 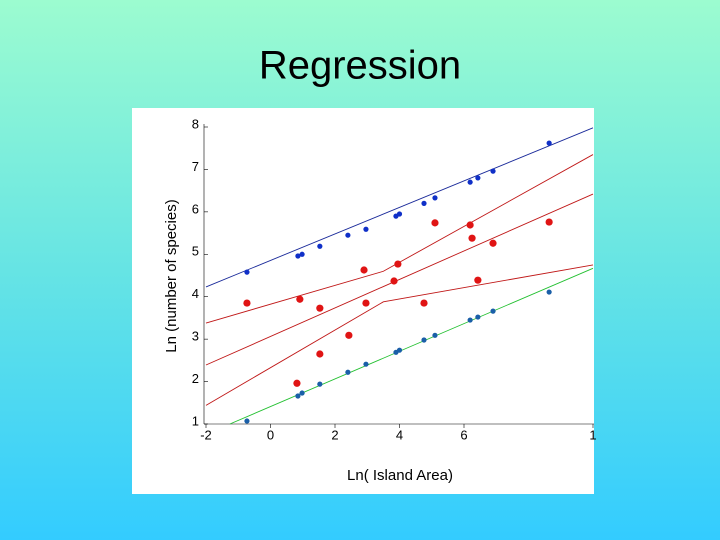 I want to click on y-axis-label: Ln (number of species), so click(x=171, y=275).